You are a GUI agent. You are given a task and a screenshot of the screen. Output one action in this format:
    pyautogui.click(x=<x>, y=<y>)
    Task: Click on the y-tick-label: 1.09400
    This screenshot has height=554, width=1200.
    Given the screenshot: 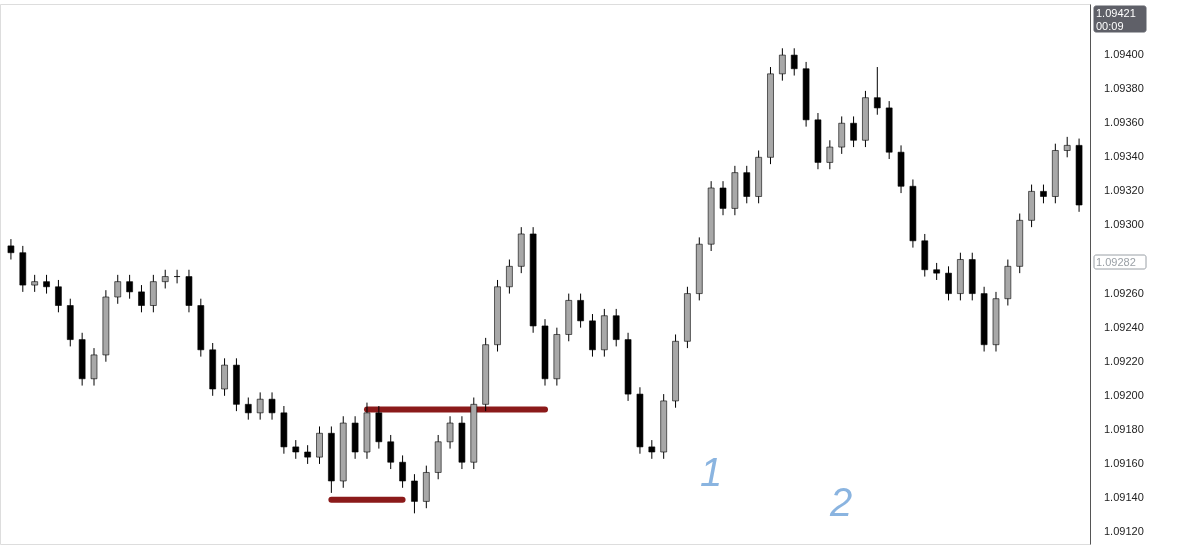 What is the action you would take?
    pyautogui.click(x=1124, y=54)
    